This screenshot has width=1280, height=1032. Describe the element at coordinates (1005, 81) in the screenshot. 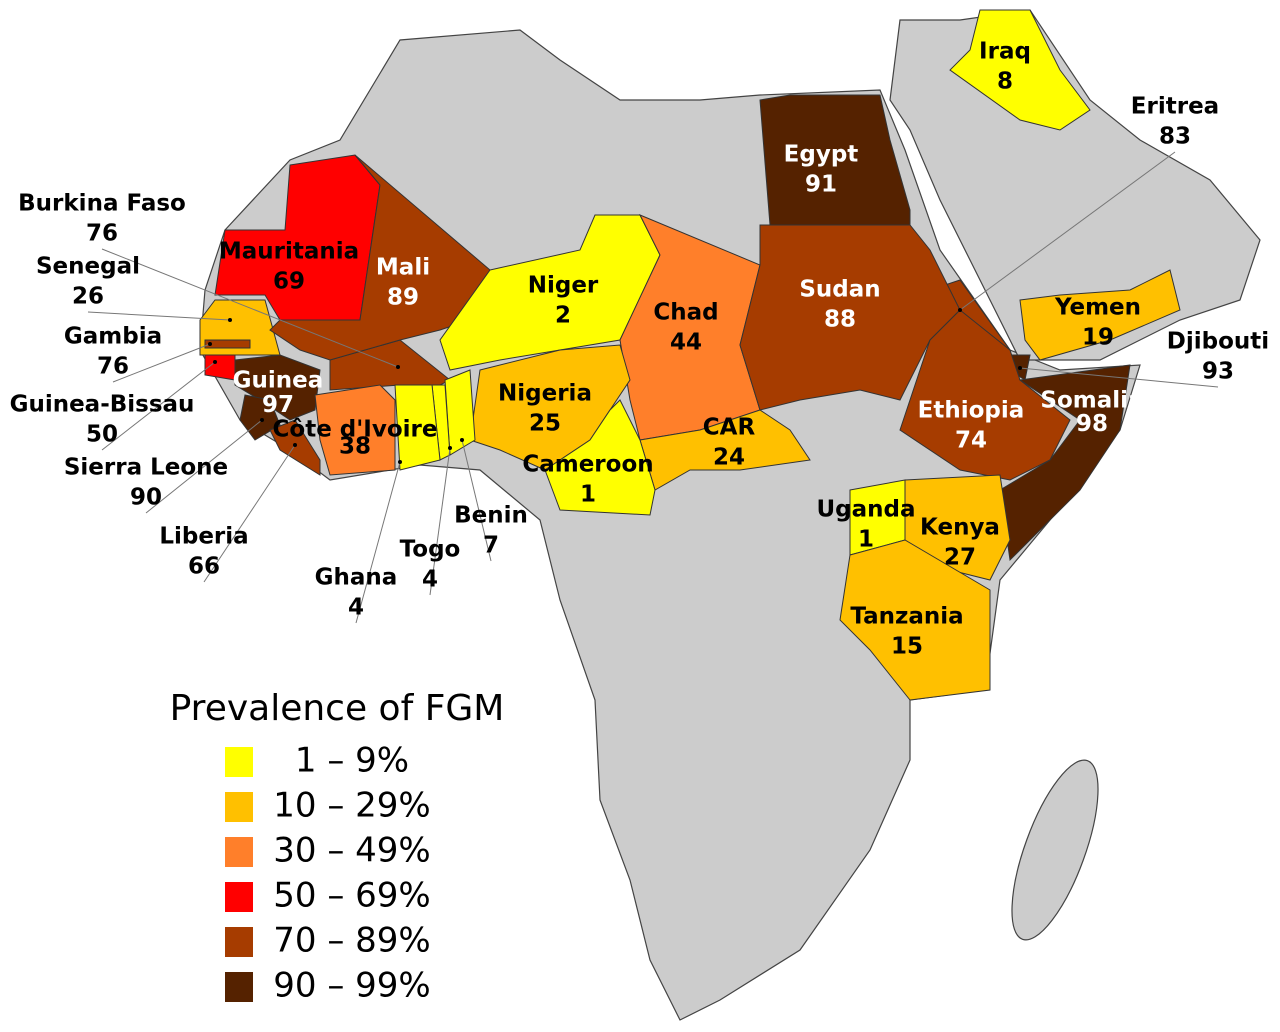

I see `country-value: 8` at that location.